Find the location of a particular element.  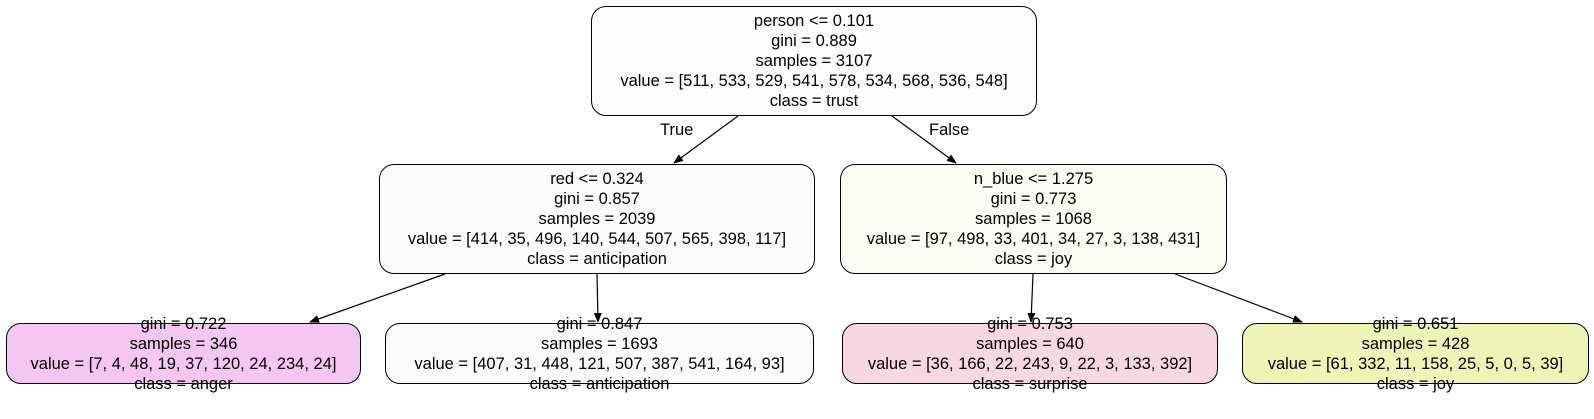

node-gini: gini = 0.889 is located at coordinates (814, 41).